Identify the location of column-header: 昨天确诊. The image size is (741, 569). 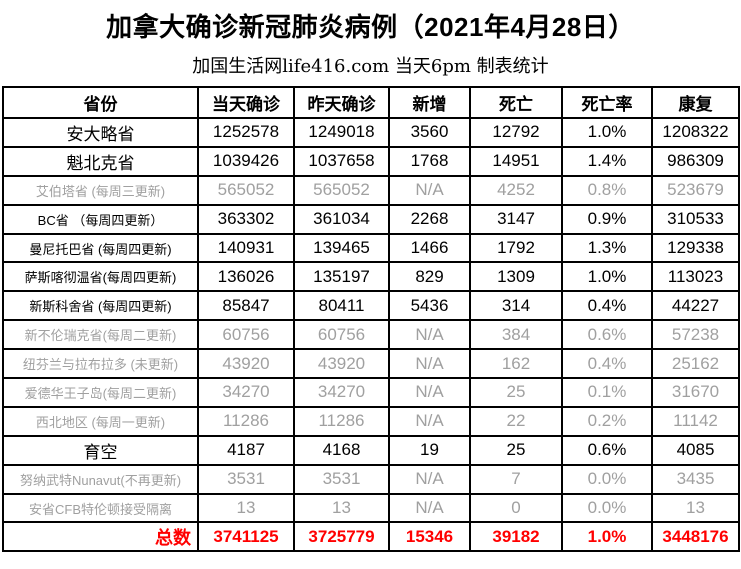
(341, 102).